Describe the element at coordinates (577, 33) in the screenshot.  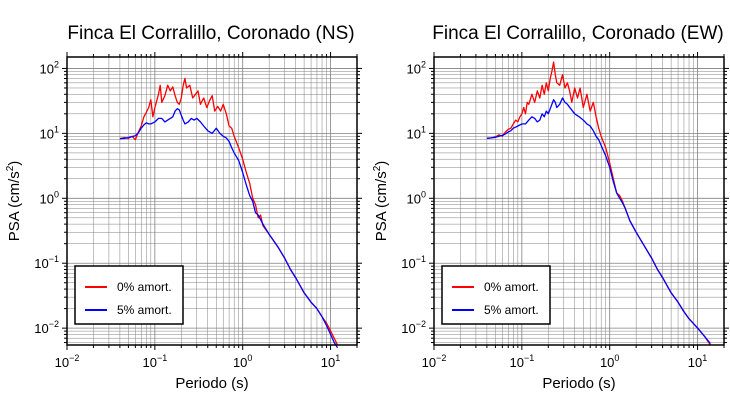
I see `chart-title: Finca El Corralillo, Coronado (EW)` at that location.